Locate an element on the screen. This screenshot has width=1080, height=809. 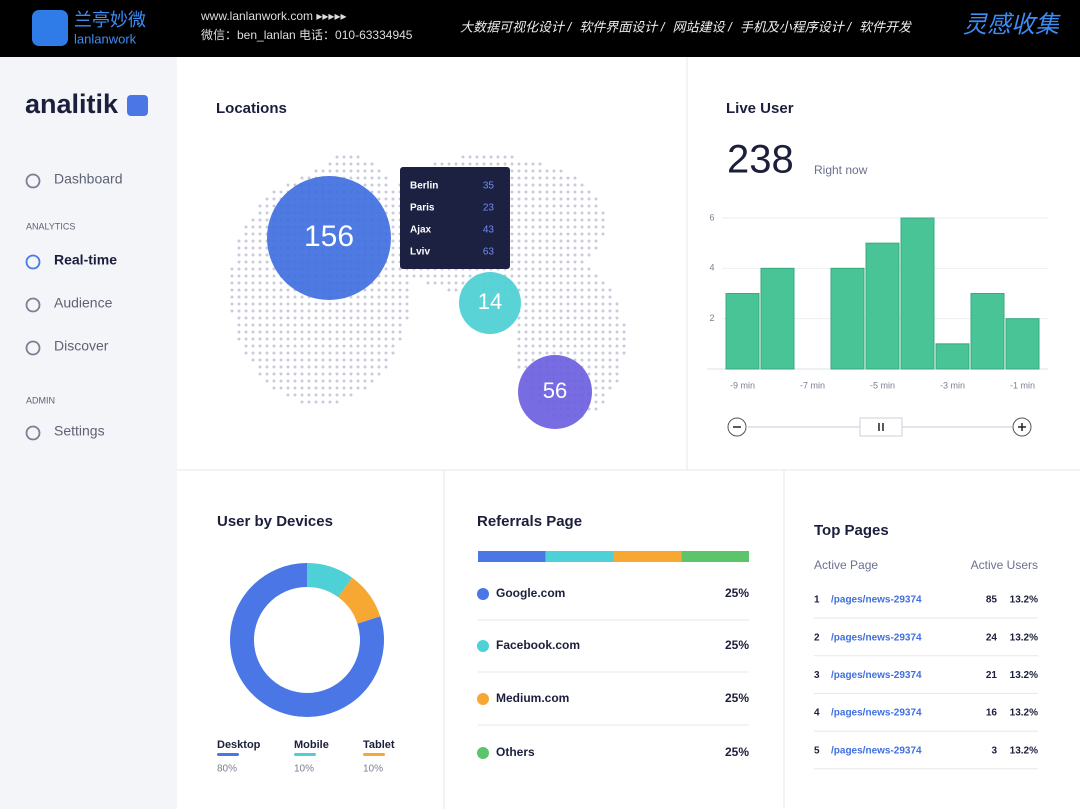
y-tick-label: 2 is located at coordinates (711, 318).